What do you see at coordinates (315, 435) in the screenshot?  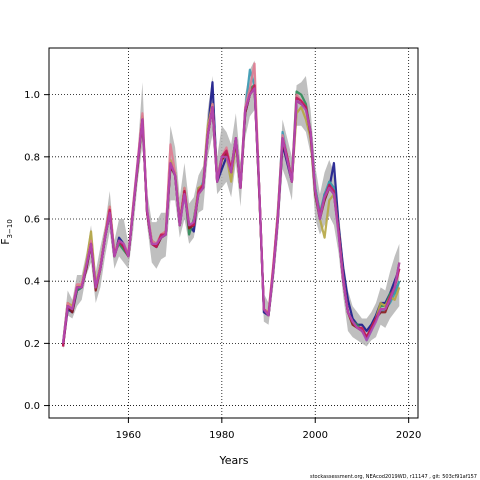 I see `x-tick-label-2000: 2000` at bounding box center [315, 435].